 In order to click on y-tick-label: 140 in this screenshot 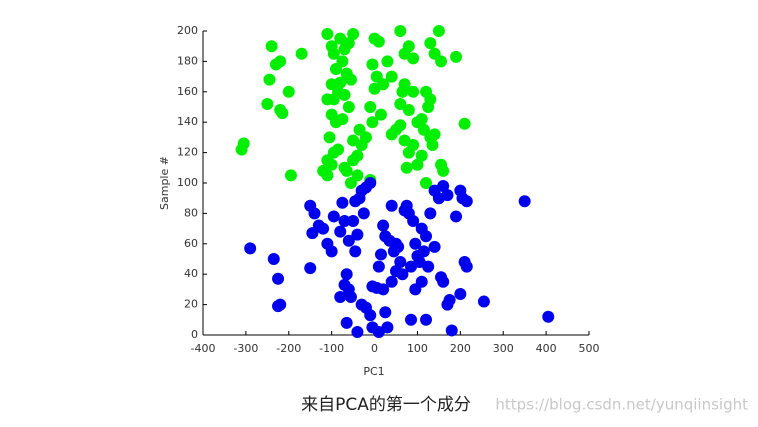, I will do `click(187, 121)`.